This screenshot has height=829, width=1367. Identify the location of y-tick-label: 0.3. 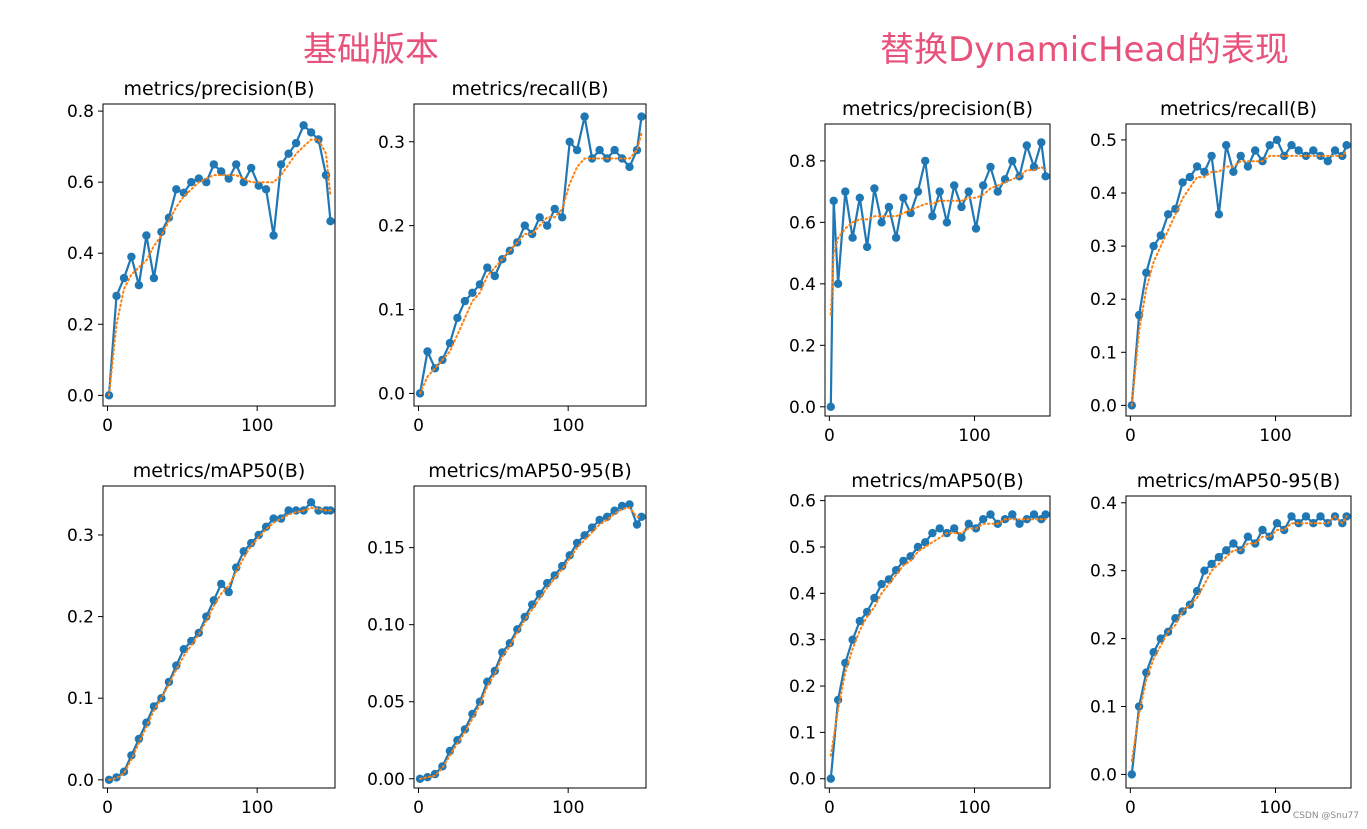
(802, 641).